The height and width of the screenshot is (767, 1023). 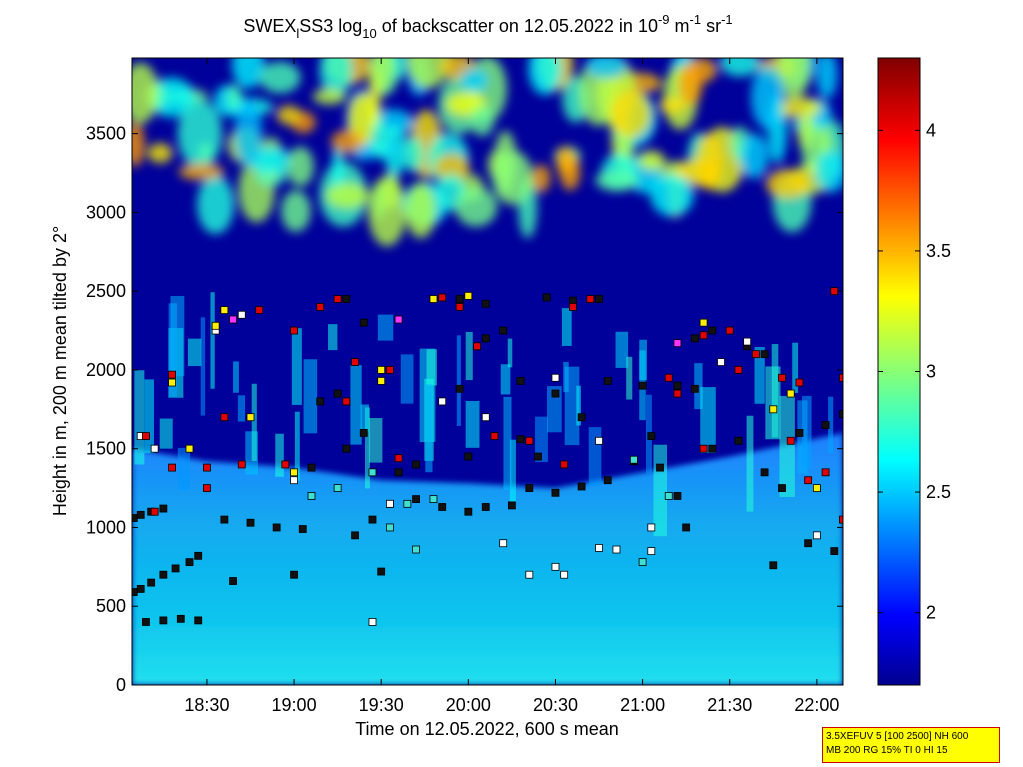 What do you see at coordinates (60, 371) in the screenshot?
I see `y-axis-label: Height in m, 200 m mean tilted by 2°` at bounding box center [60, 371].